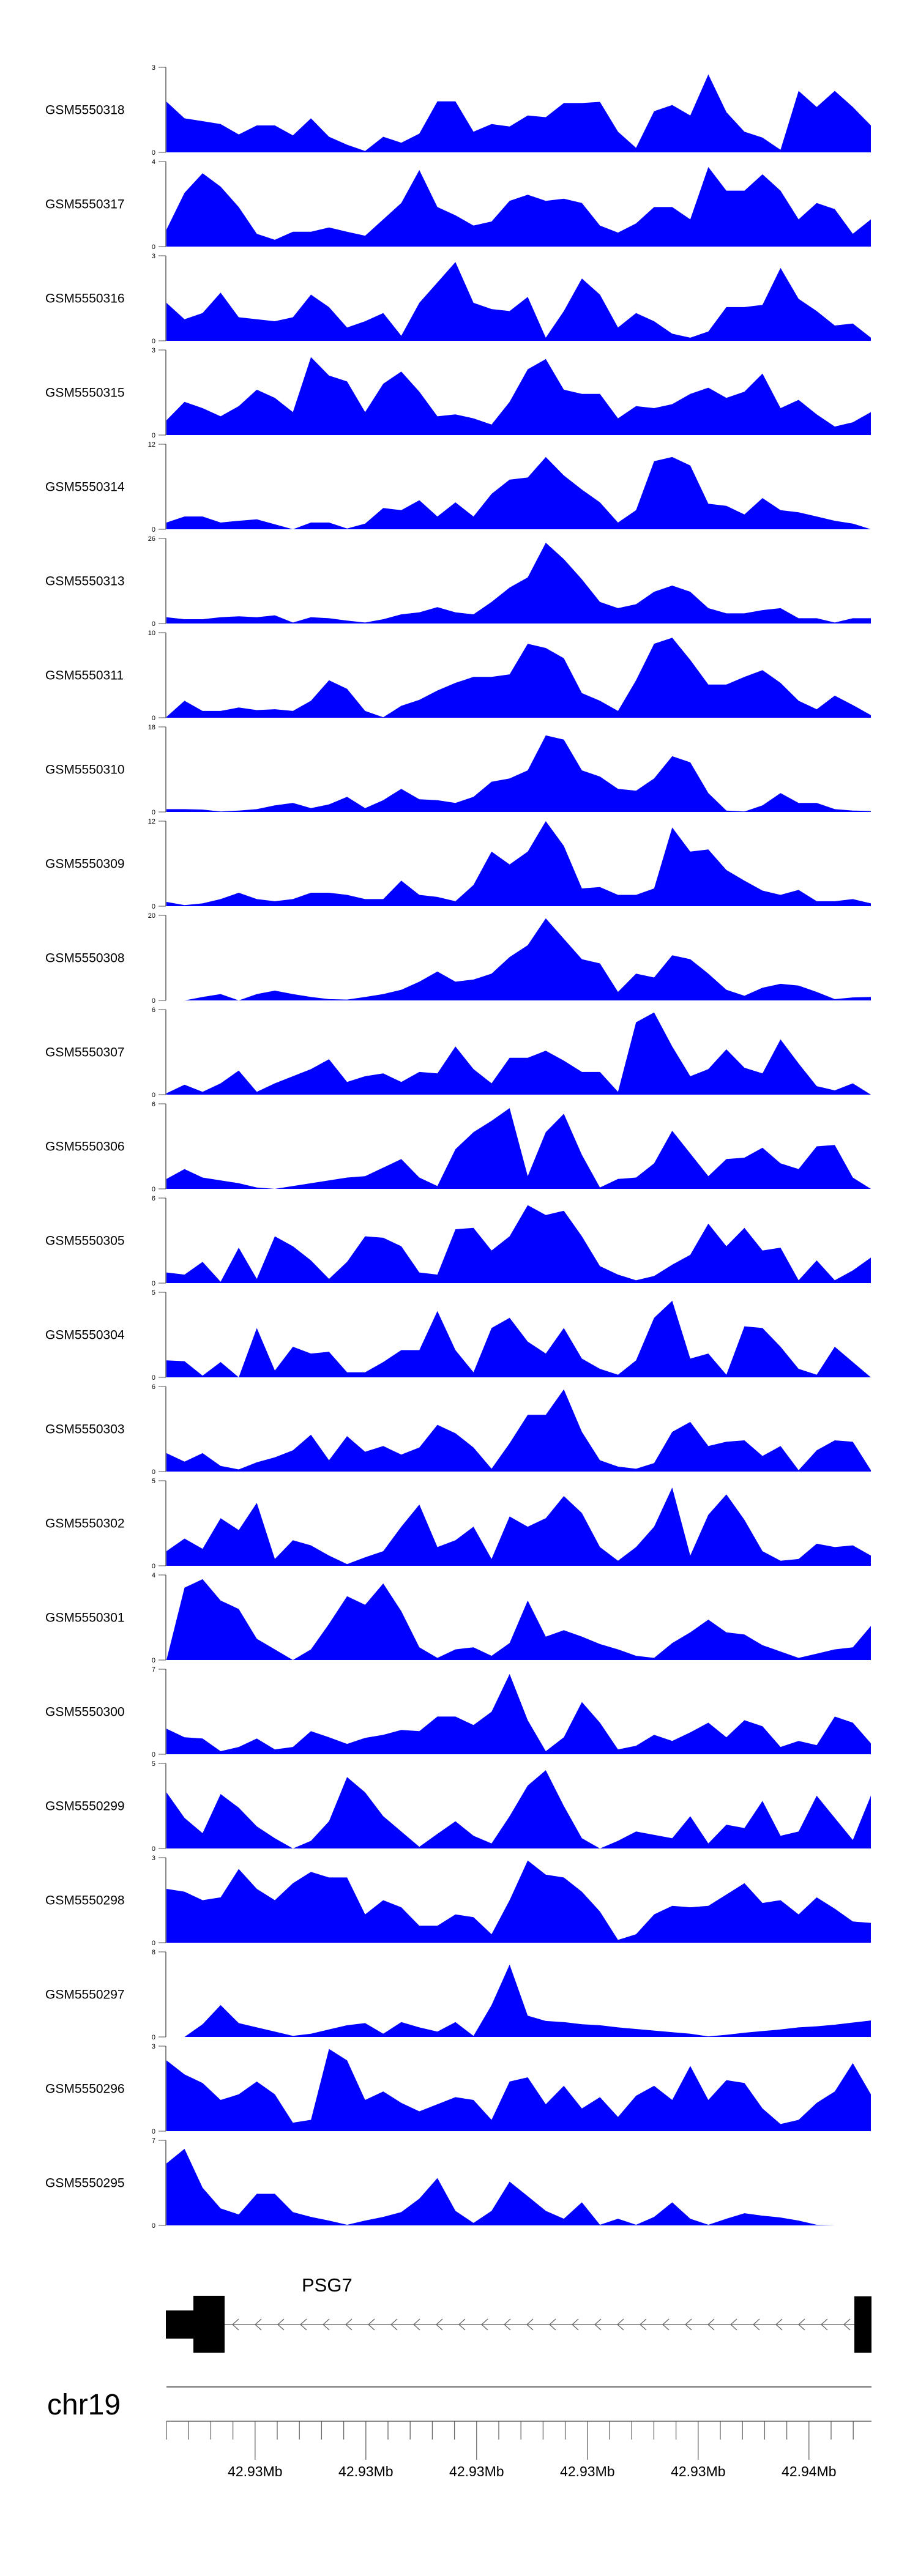  I want to click on track-GSM5550307: GSM5550307 6 0, so click(458, 1053).